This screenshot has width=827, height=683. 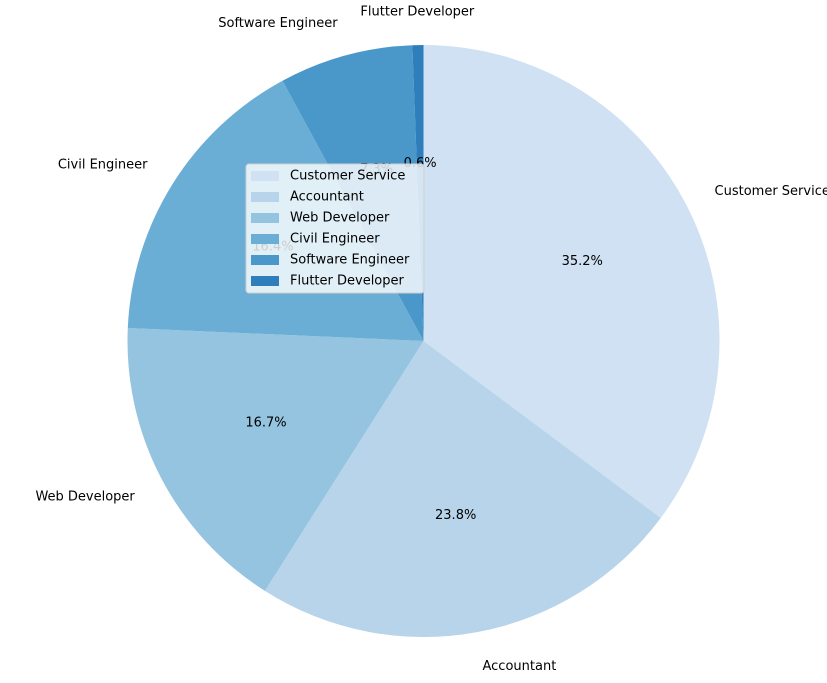 I want to click on legend-box, so click(x=335, y=228).